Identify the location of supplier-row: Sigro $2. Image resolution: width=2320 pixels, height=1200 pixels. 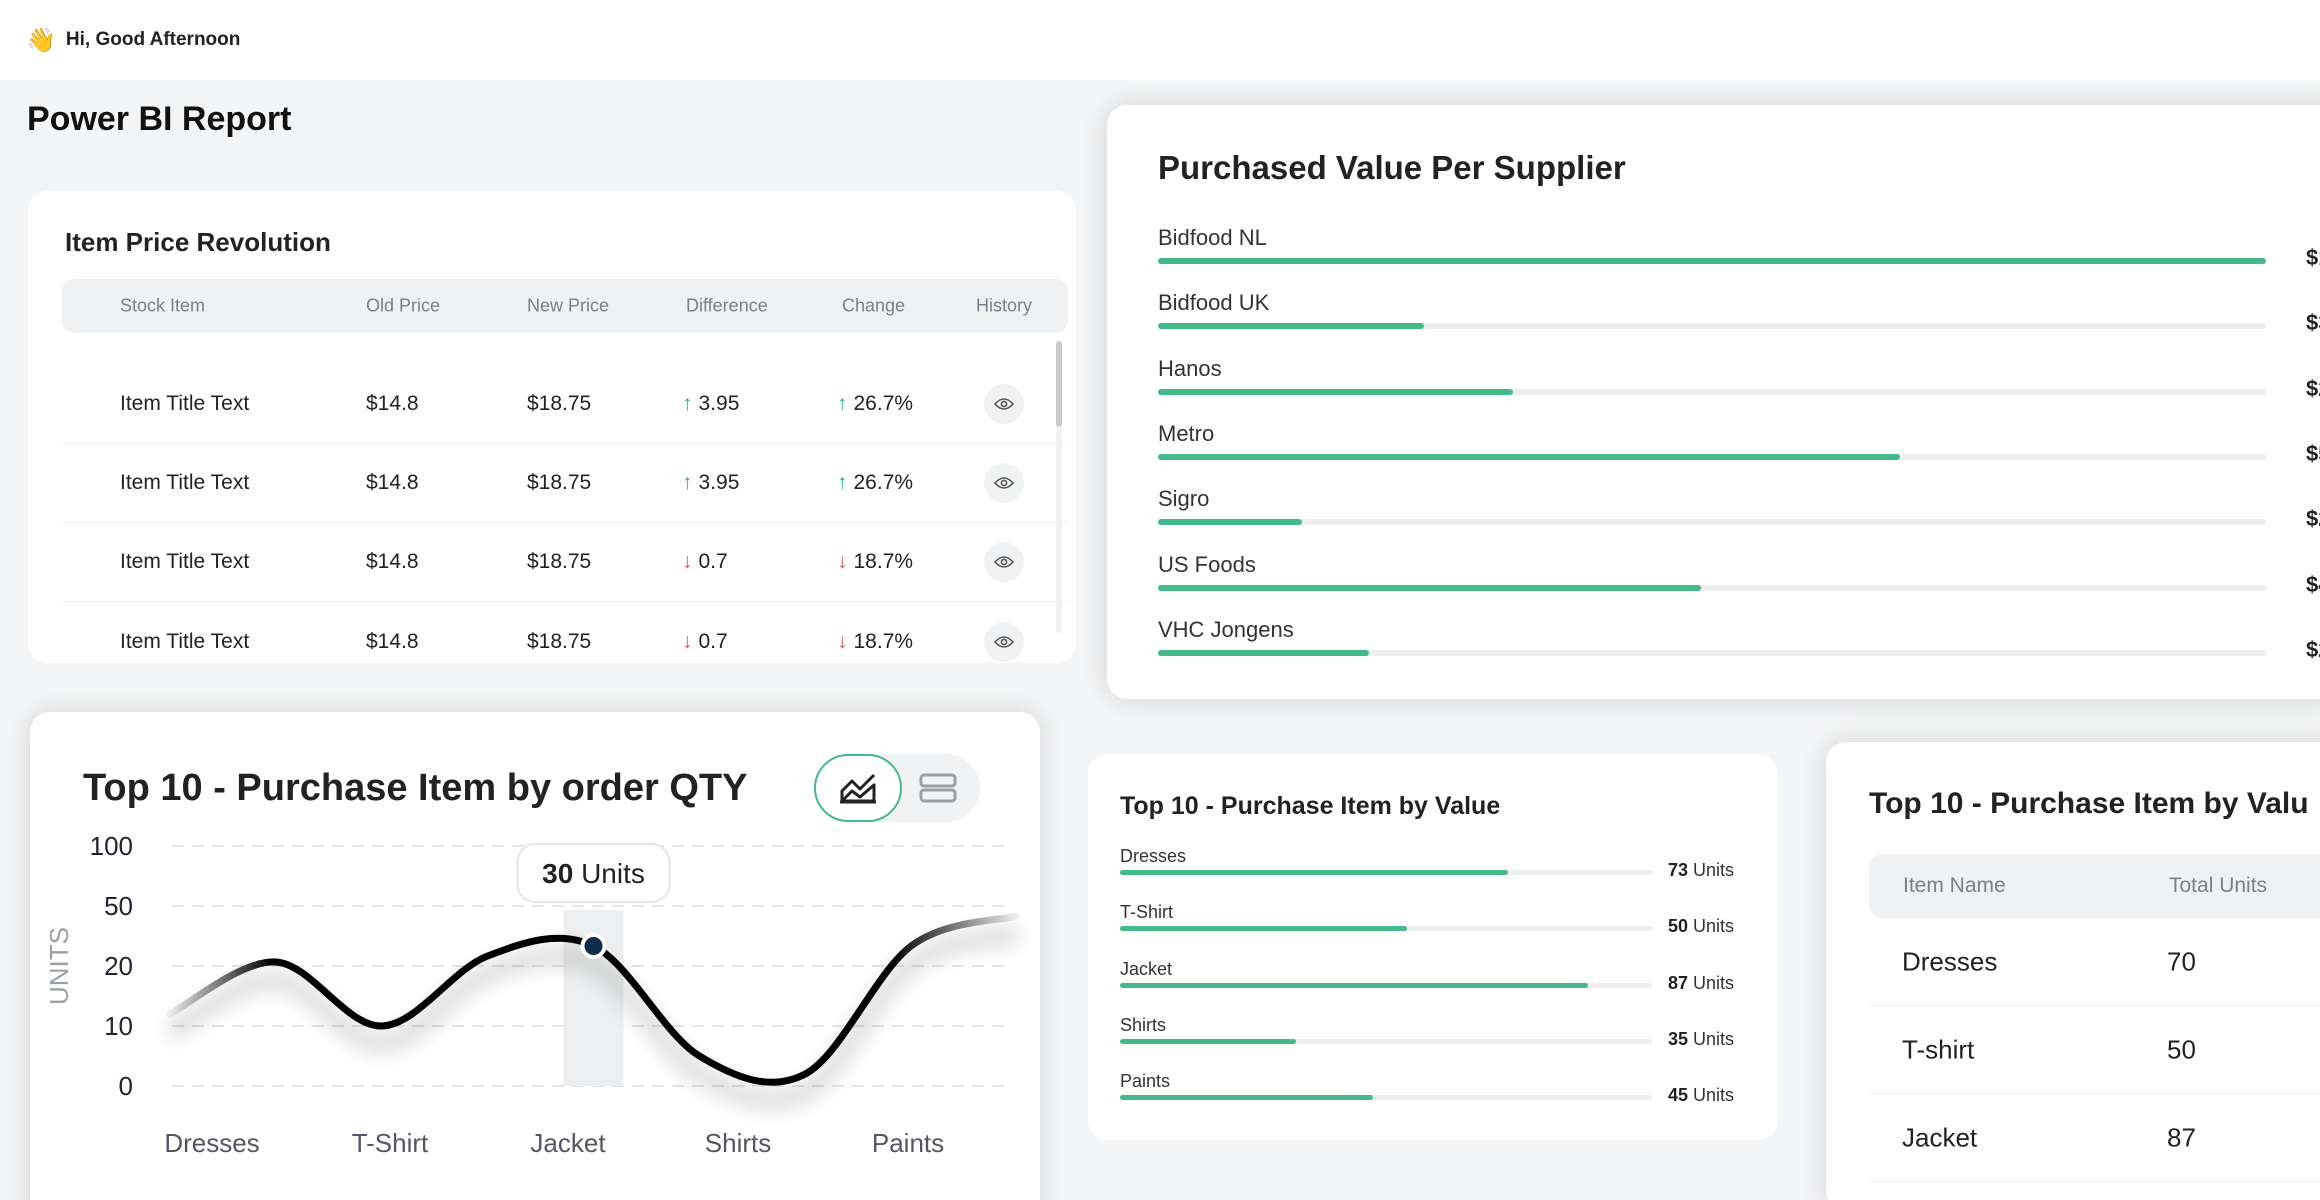
(1739, 516).